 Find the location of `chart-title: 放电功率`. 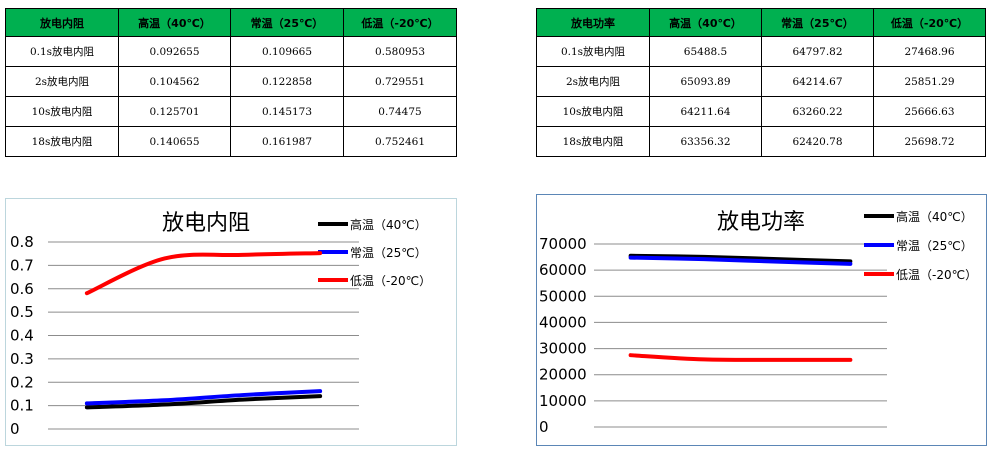

chart-title: 放电功率 is located at coordinates (761, 222).